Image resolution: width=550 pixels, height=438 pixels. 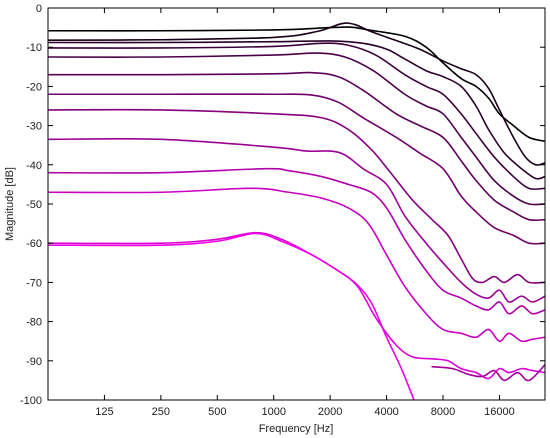 What do you see at coordinates (273, 412) in the screenshot?
I see `x-tick-label: 1000` at bounding box center [273, 412].